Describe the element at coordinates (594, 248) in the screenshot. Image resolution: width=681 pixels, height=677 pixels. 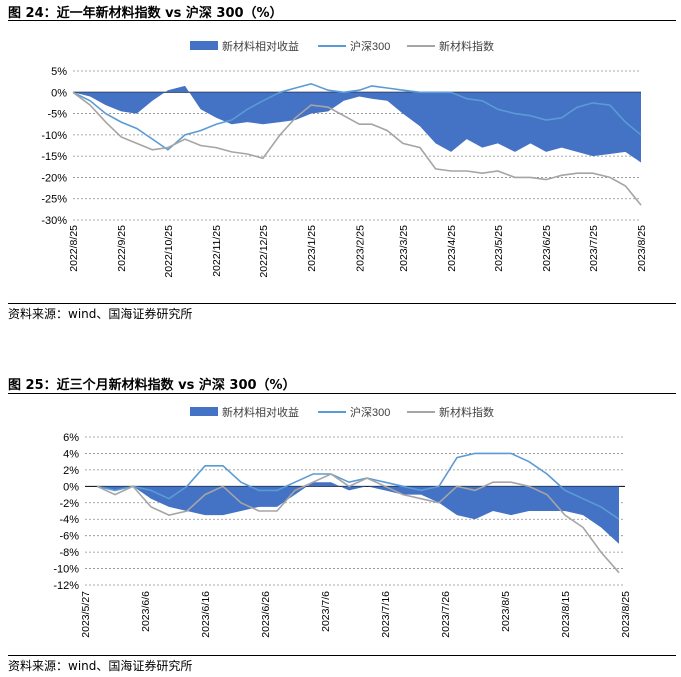
I see `x-tick-label: 2023/7/25` at that location.